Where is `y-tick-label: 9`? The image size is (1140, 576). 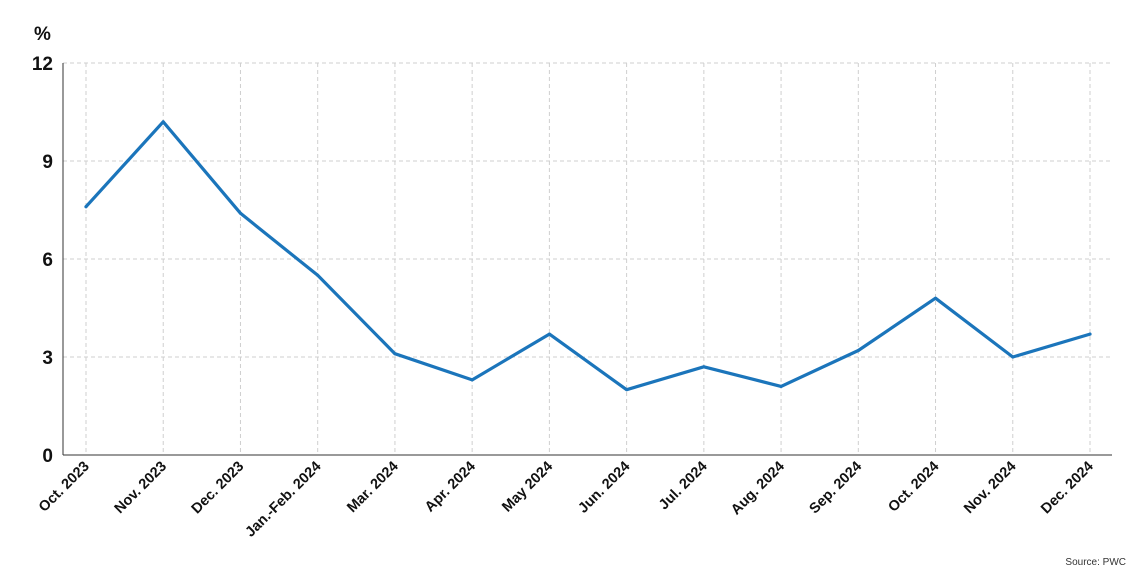
y-tick-label: 9 is located at coordinates (47, 162).